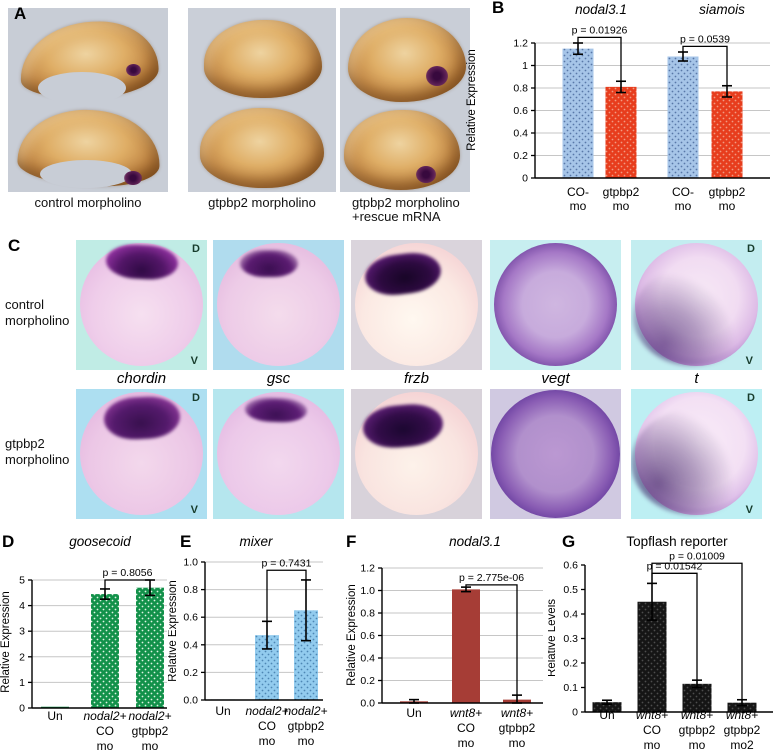 This screenshot has height=755, width=776. I want to click on panel-a-letter: A, so click(20, 13).